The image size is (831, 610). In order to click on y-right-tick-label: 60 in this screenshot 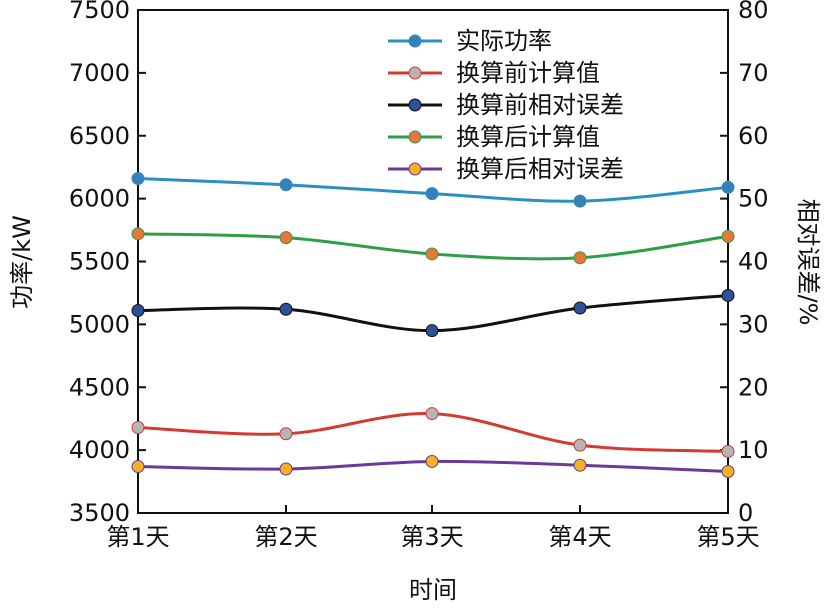, I will do `click(753, 136)`.